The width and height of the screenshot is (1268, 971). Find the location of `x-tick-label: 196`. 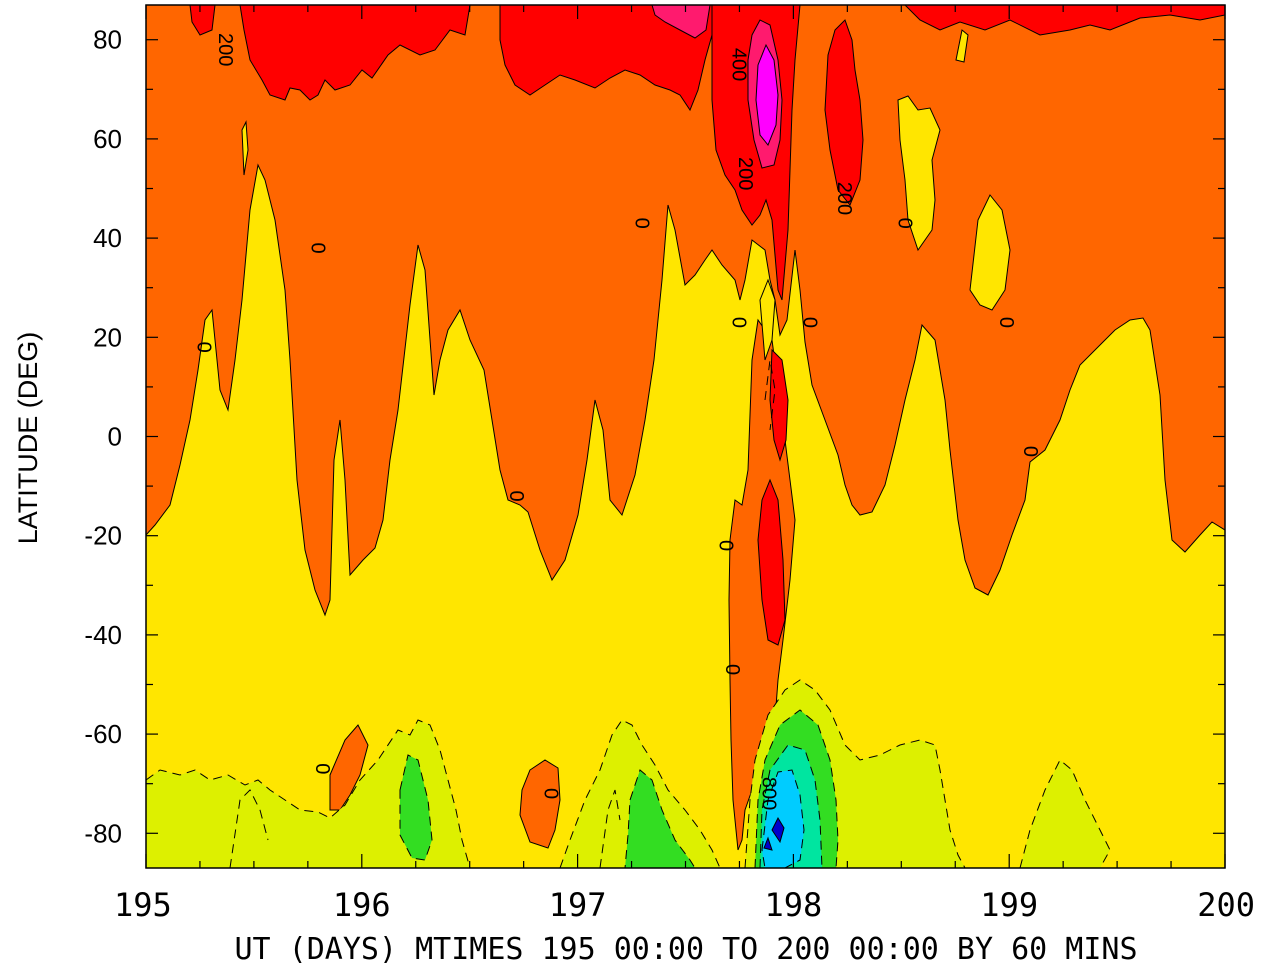

x-tick-label: 196 is located at coordinates (362, 905).